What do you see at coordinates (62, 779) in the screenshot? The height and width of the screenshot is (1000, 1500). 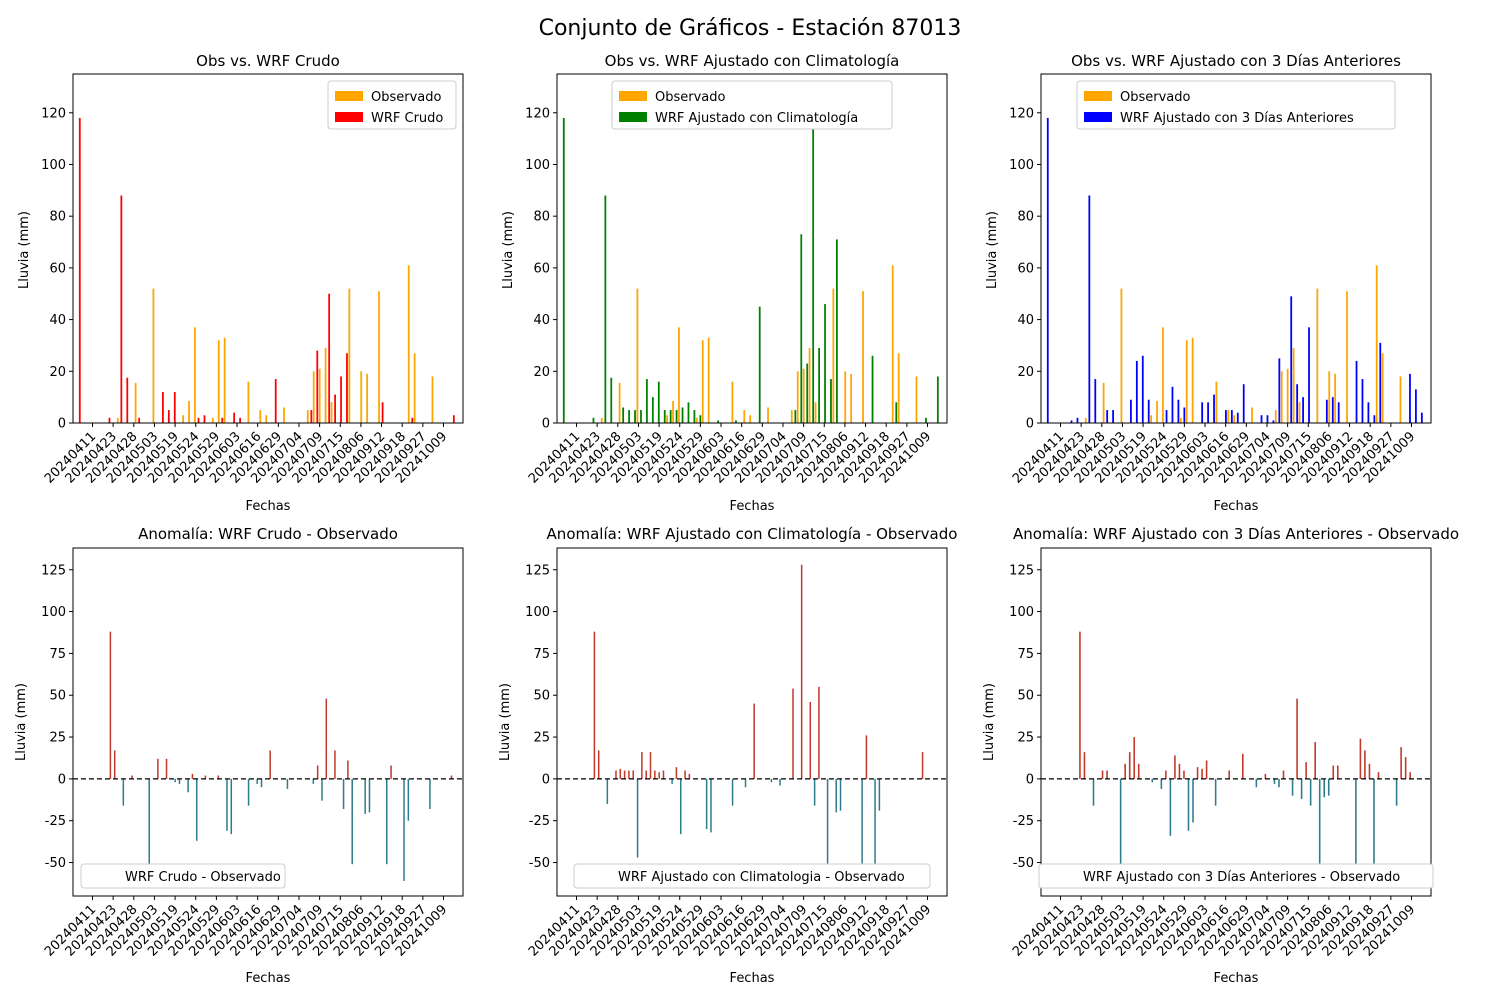 I see `chart-3-ytick-label: 0` at bounding box center [62, 779].